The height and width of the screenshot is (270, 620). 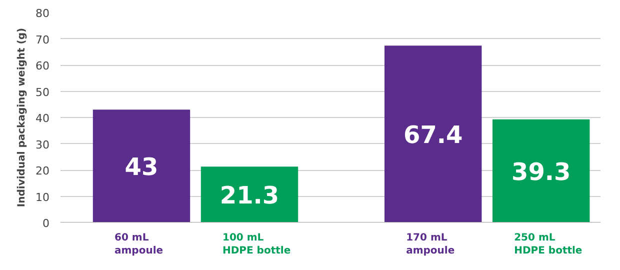 What do you see at coordinates (43, 197) in the screenshot?
I see `y-tick-label: 10` at bounding box center [43, 197].